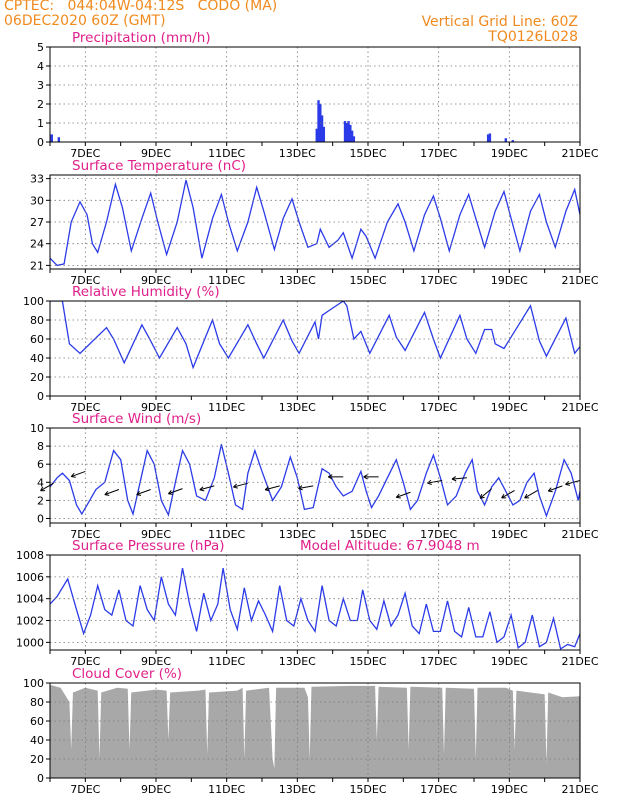 This screenshot has width=618, height=800. Describe the element at coordinates (127, 674) in the screenshot. I see `panel-title: Cloud Cover (%)` at that location.